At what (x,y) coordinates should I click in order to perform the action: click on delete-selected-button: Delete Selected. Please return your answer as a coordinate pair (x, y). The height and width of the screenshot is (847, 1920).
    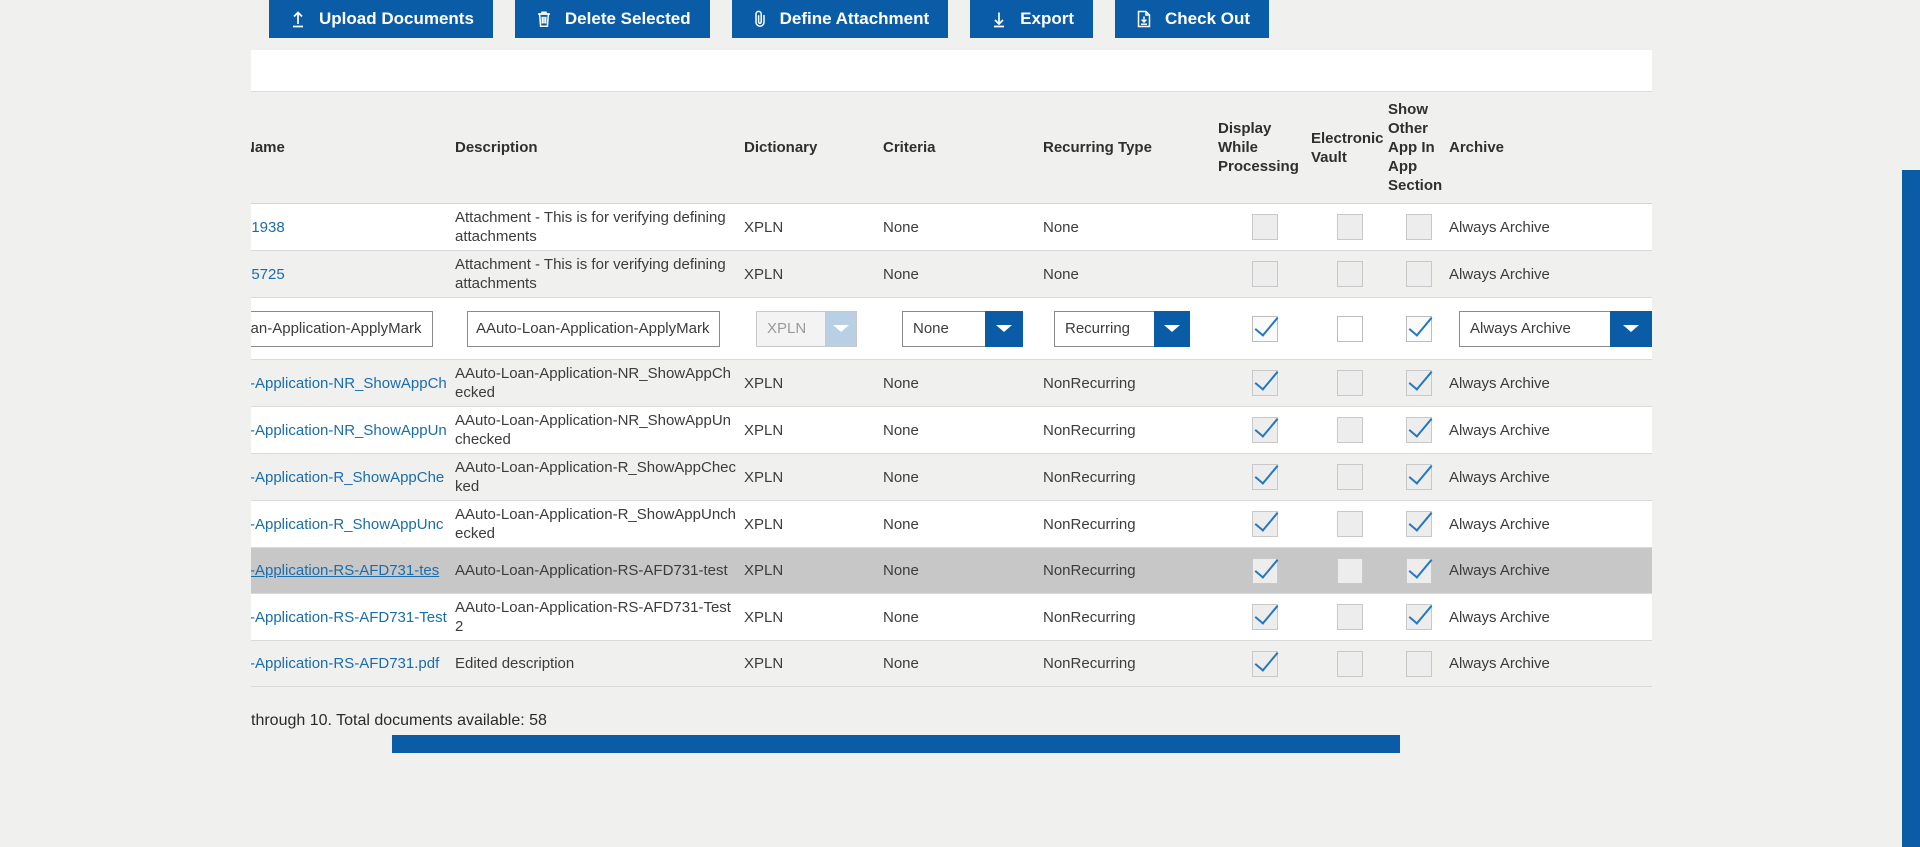
    Looking at the image, I should click on (612, 19).